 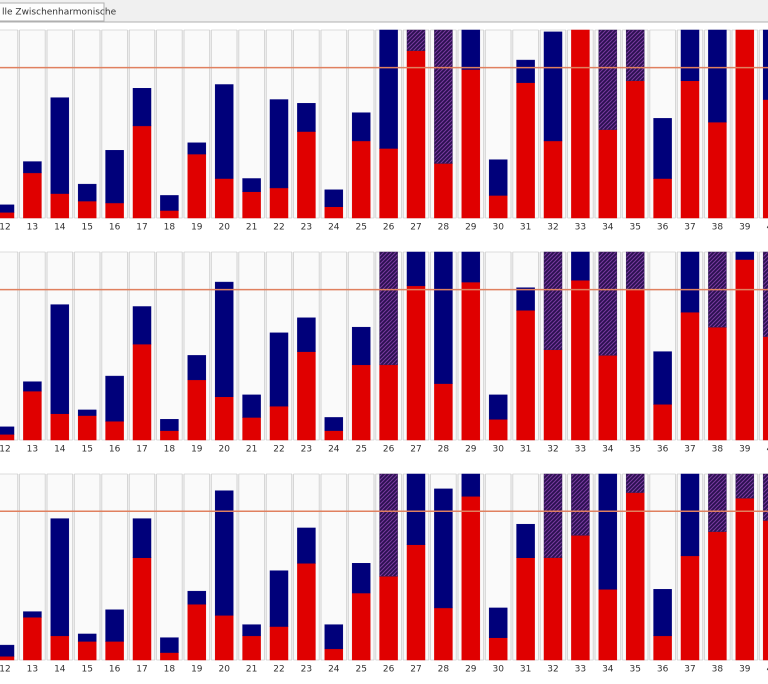 What do you see at coordinates (663, 670) in the screenshot?
I see `x-tick-label: 36` at bounding box center [663, 670].